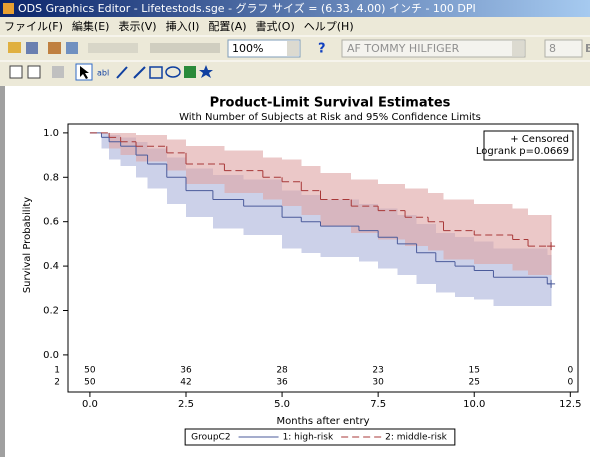  I want to click on font-box, so click(433, 48).